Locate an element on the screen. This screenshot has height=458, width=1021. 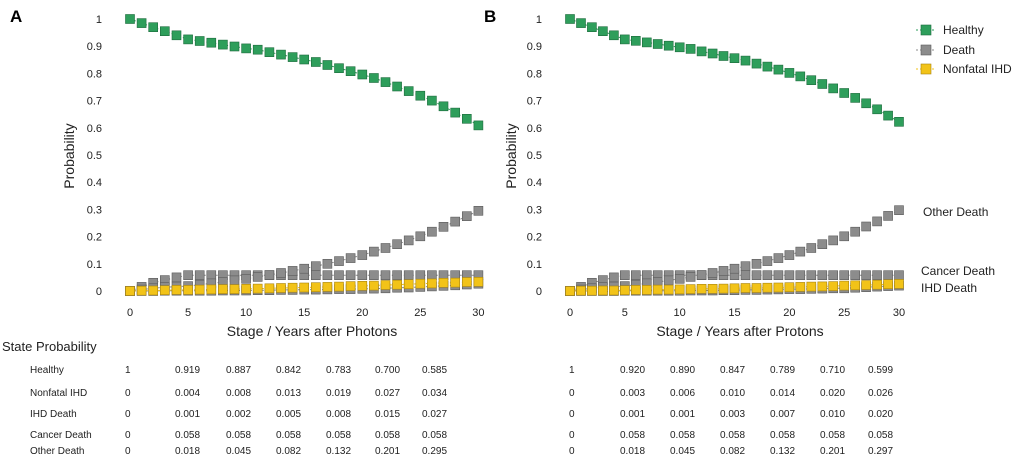
table-cell-photons: 0.034 is located at coordinates (434, 393).